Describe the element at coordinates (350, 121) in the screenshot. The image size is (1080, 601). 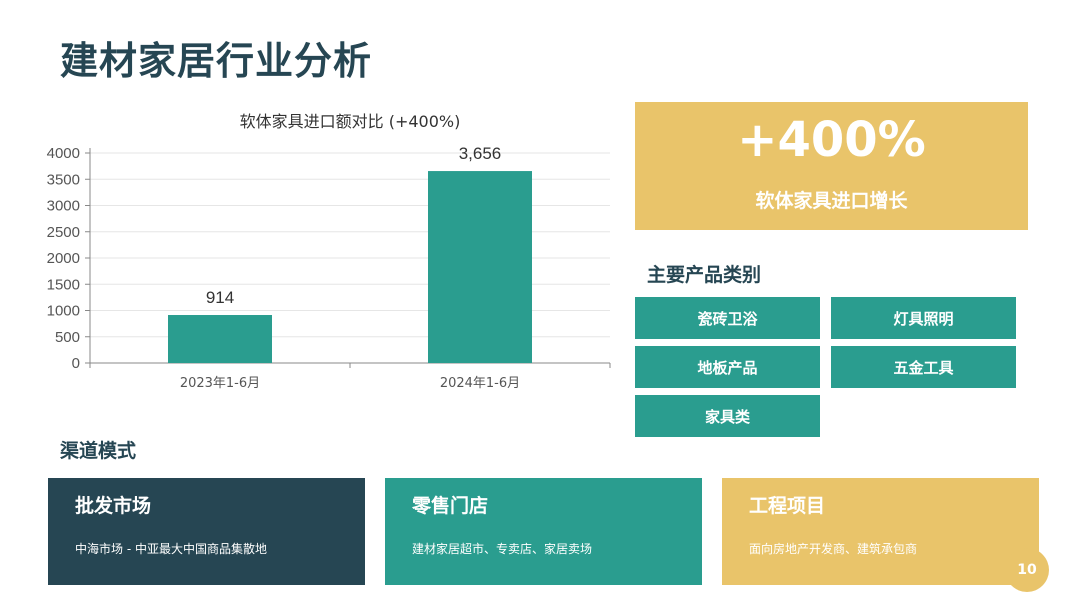
I see `chart-title: 软体家具进口额对比 (+400%)` at that location.